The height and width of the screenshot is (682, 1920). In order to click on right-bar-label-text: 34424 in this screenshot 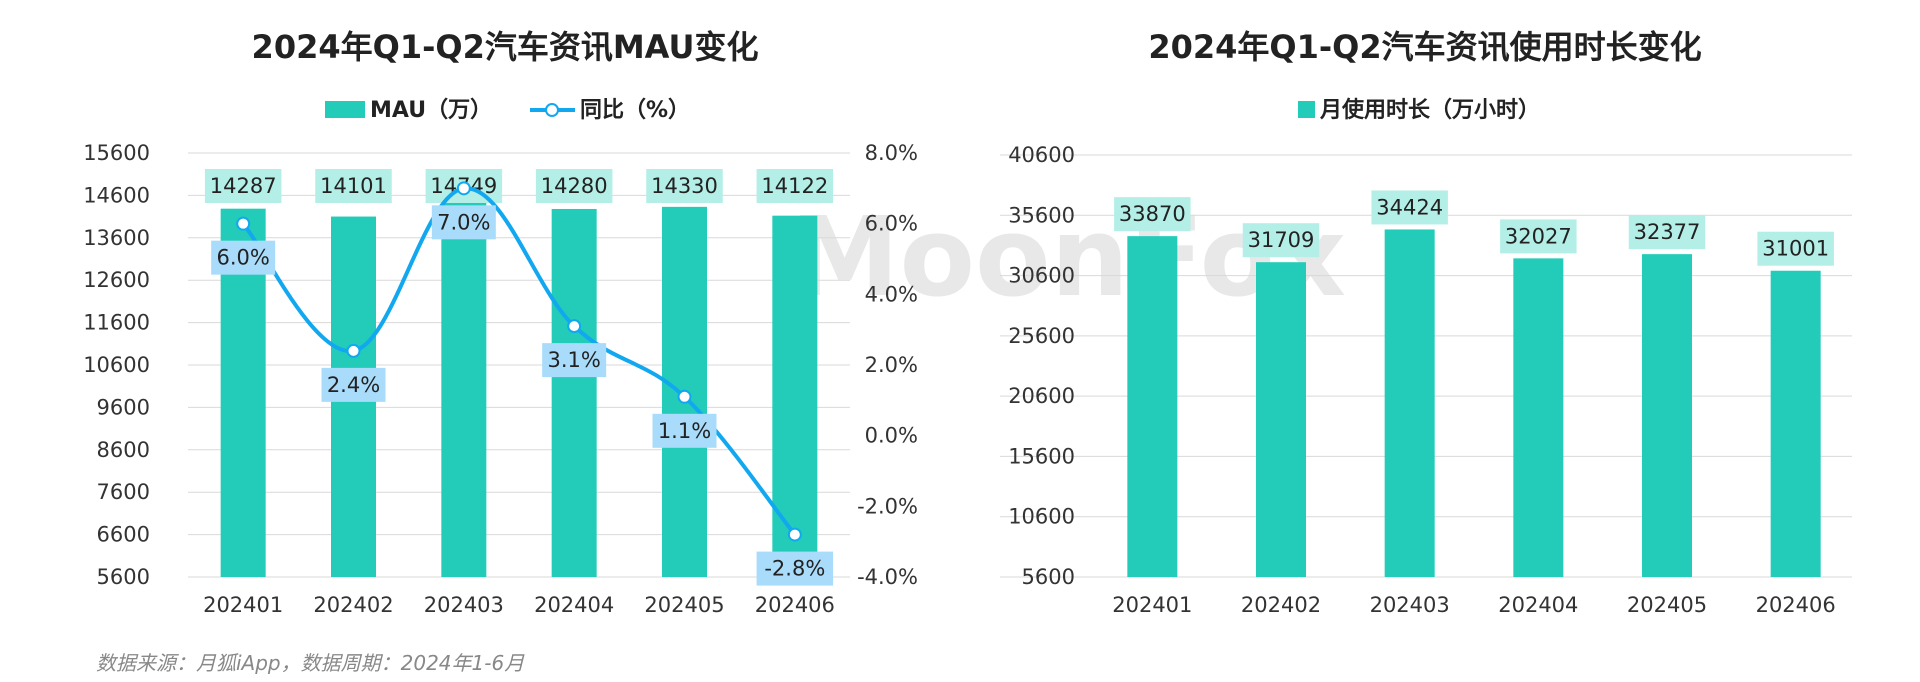, I will do `click(1409, 207)`.